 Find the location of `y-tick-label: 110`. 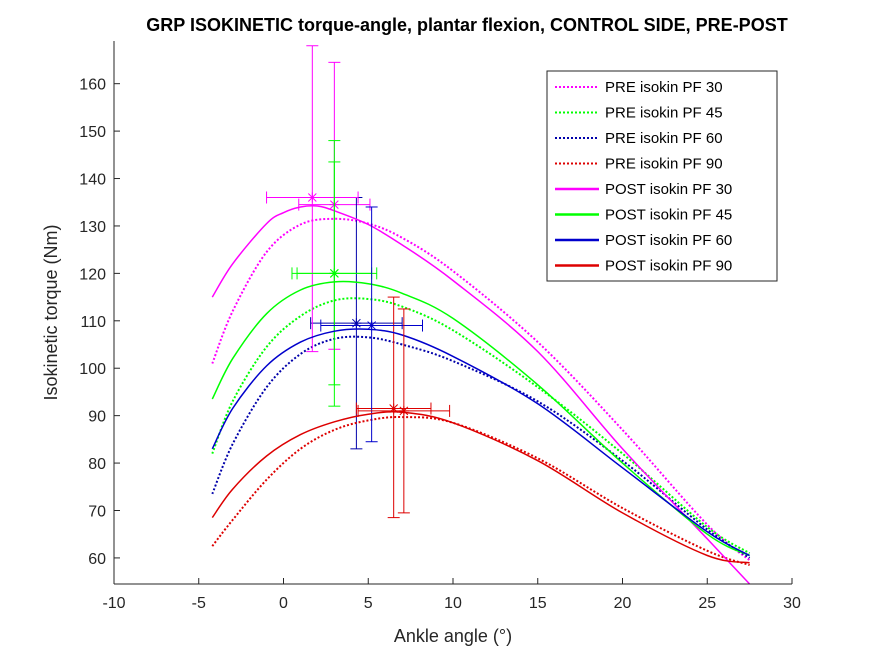

y-tick-label: 110 is located at coordinates (93, 322).